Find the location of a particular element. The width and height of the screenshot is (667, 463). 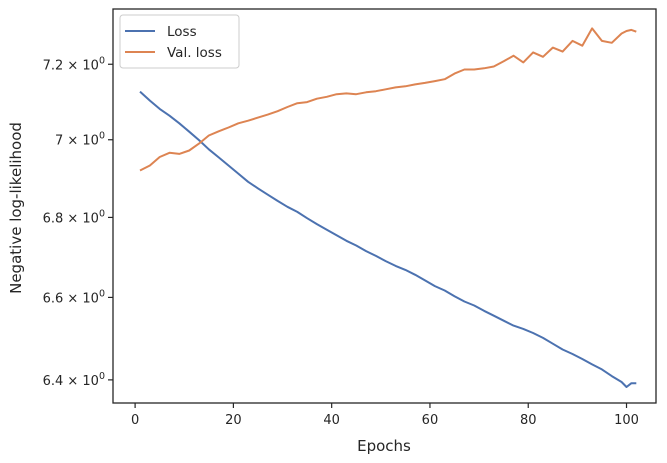

y-tick-label: 6.4 × 100 is located at coordinates (74, 380).